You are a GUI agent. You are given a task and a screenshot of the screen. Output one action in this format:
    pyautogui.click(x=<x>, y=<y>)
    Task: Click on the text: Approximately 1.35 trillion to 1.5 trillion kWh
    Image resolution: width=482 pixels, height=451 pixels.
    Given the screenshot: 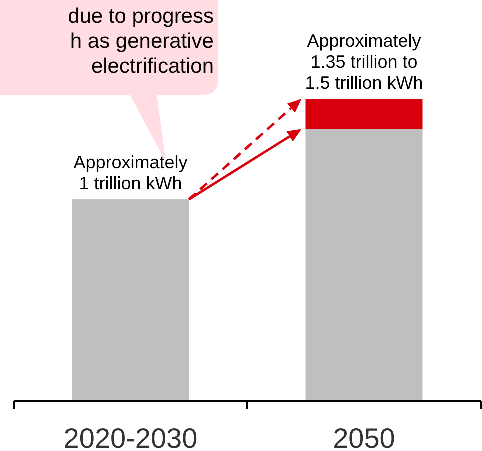 What is the action you would take?
    pyautogui.click(x=364, y=62)
    